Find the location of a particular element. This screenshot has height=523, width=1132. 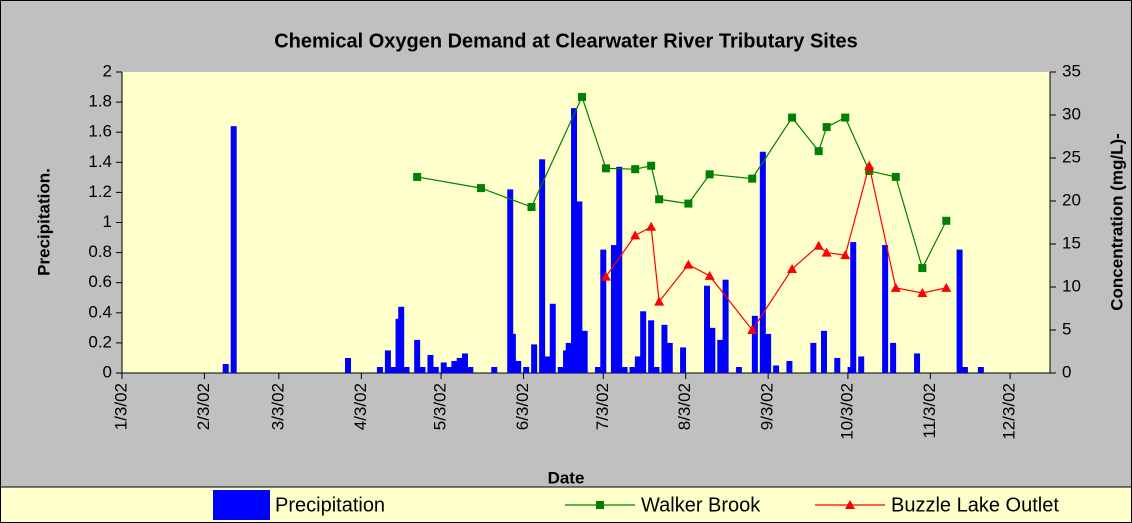

x-tick-label: 10/3/02 is located at coordinates (846, 411).